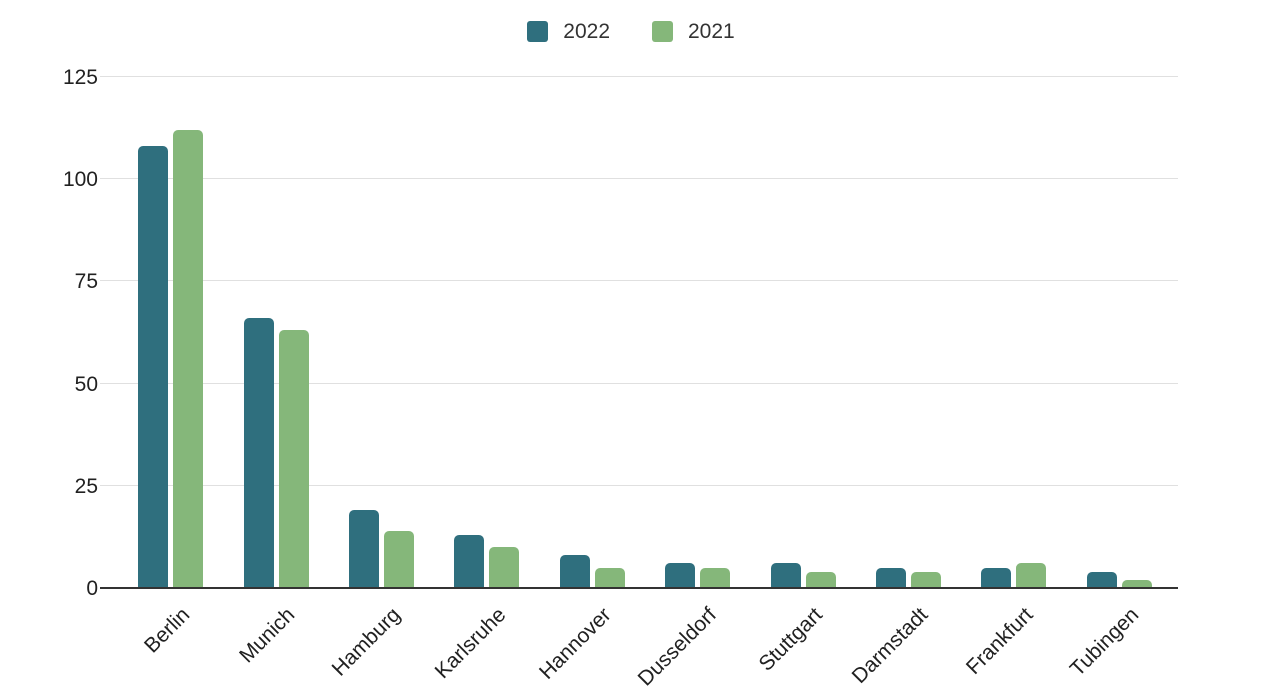 The width and height of the screenshot is (1262, 696). What do you see at coordinates (258, 453) in the screenshot?
I see `bar-munich-2022` at bounding box center [258, 453].